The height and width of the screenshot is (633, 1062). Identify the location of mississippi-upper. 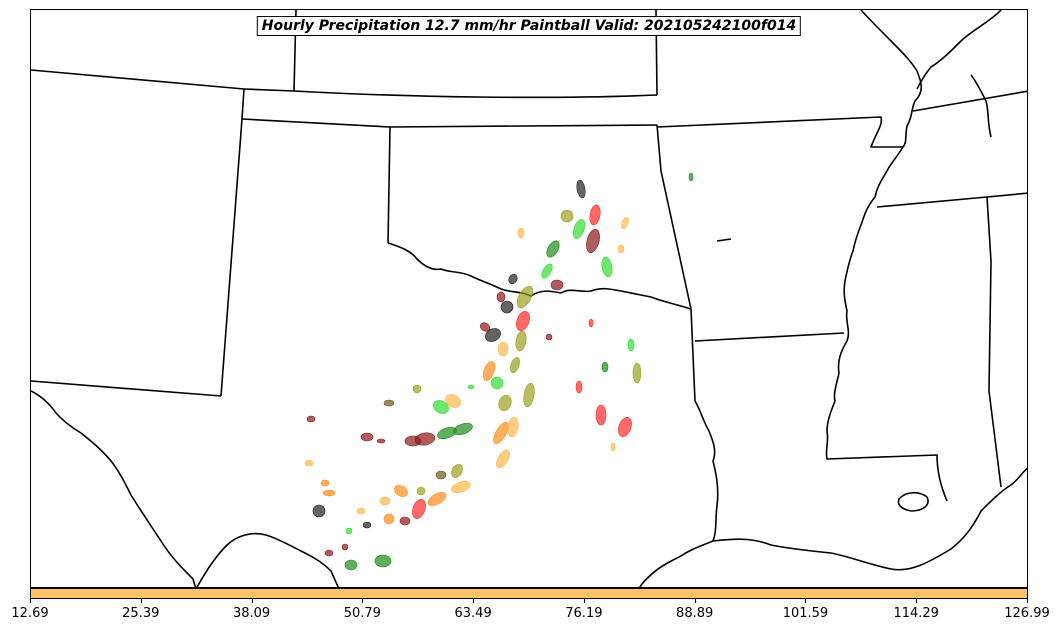
(891, 79).